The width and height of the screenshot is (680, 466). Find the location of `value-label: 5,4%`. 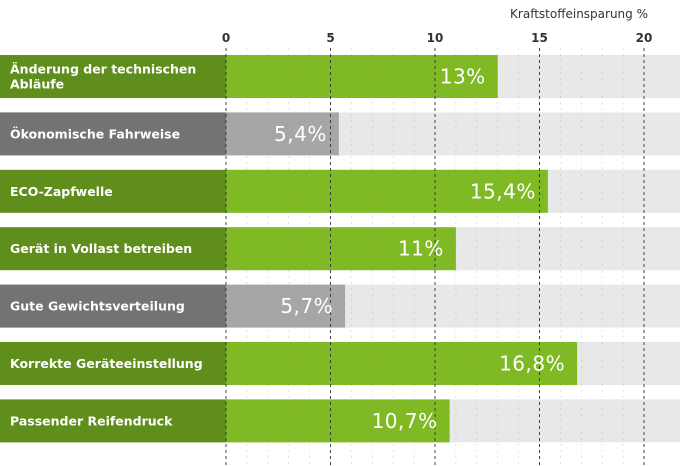

value-label: 5,4% is located at coordinates (300, 134).